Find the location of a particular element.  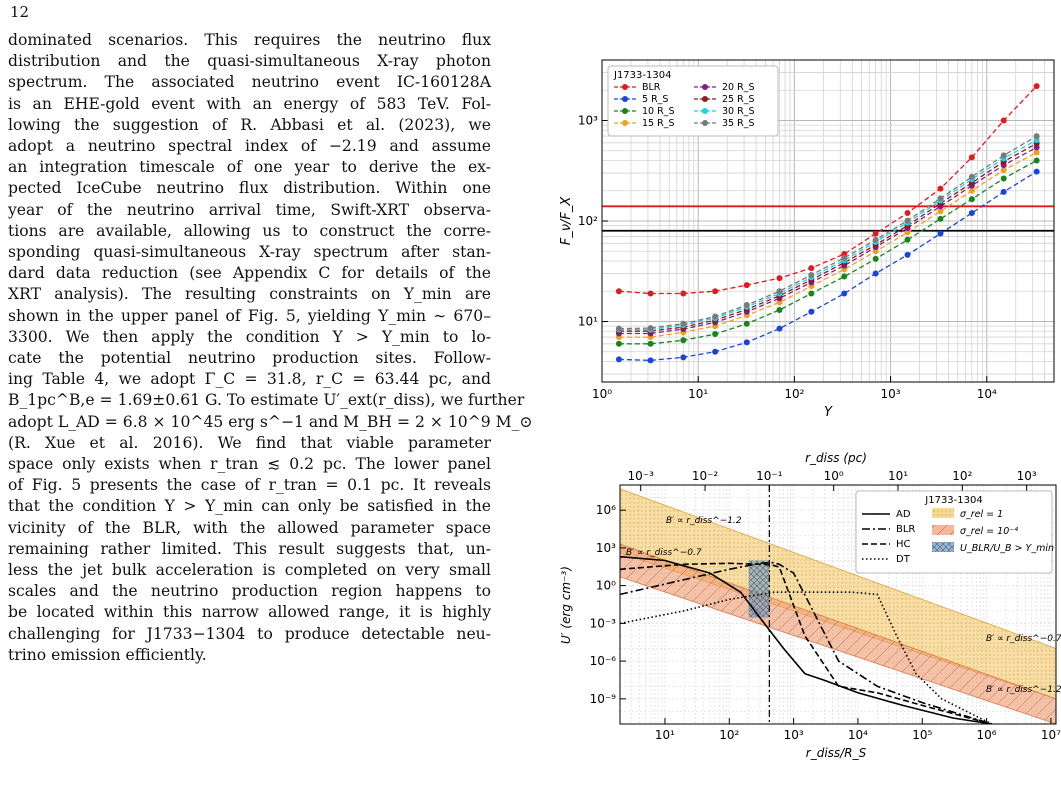

y-tick-label: 10⁻³ is located at coordinates (603, 623).